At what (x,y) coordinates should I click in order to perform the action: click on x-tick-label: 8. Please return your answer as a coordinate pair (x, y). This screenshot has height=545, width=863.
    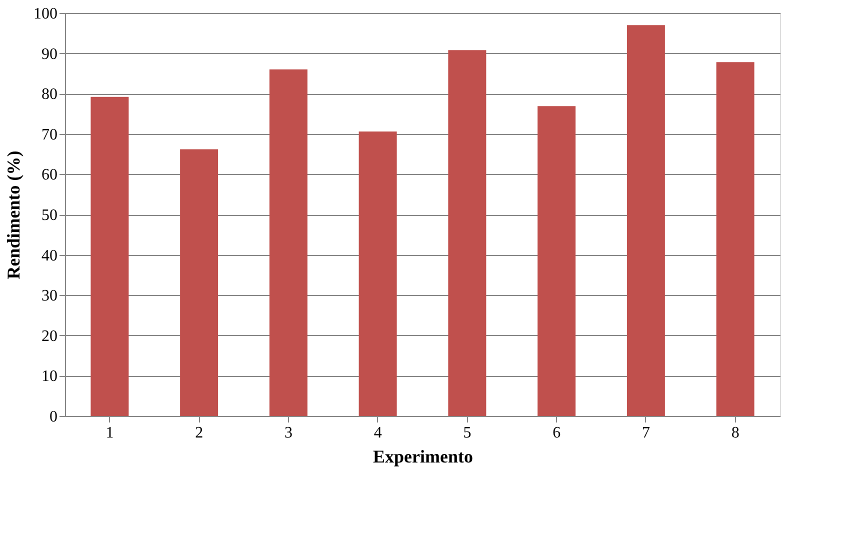
    Looking at the image, I should click on (735, 433).